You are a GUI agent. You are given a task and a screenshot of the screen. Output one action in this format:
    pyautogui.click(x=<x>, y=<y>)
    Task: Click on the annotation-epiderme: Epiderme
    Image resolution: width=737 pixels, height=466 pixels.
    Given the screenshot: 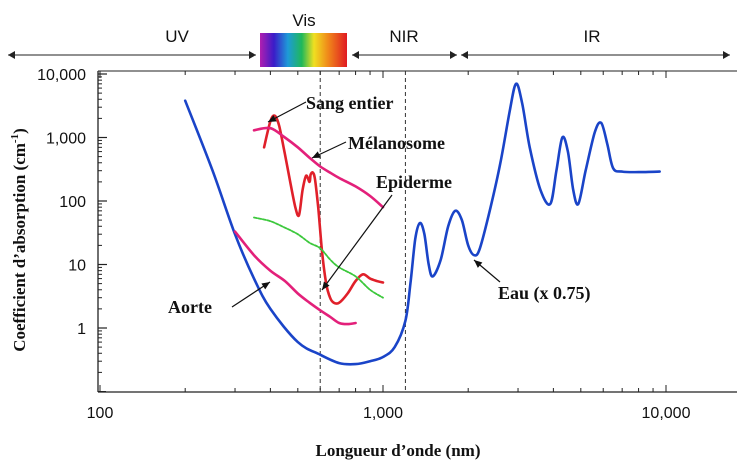 What is the action you would take?
    pyautogui.click(x=386, y=231)
    